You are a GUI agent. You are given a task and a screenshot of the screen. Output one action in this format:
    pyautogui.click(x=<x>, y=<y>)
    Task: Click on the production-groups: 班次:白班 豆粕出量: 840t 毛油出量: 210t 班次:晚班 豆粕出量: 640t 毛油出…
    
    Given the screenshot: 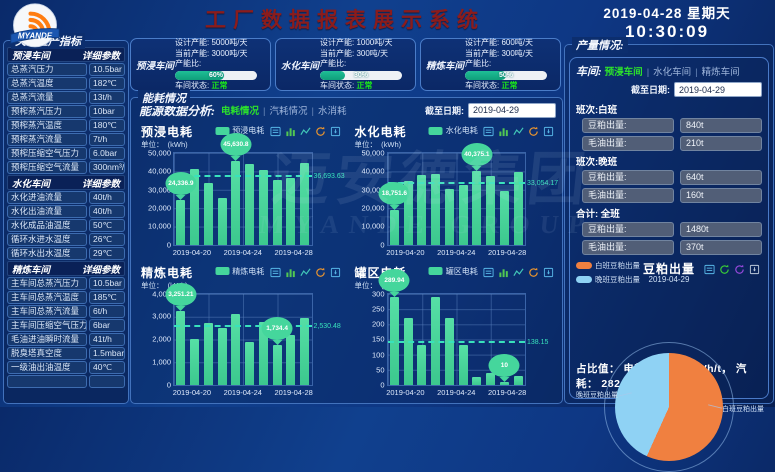 What is the action you would take?
    pyautogui.click(x=669, y=178)
    